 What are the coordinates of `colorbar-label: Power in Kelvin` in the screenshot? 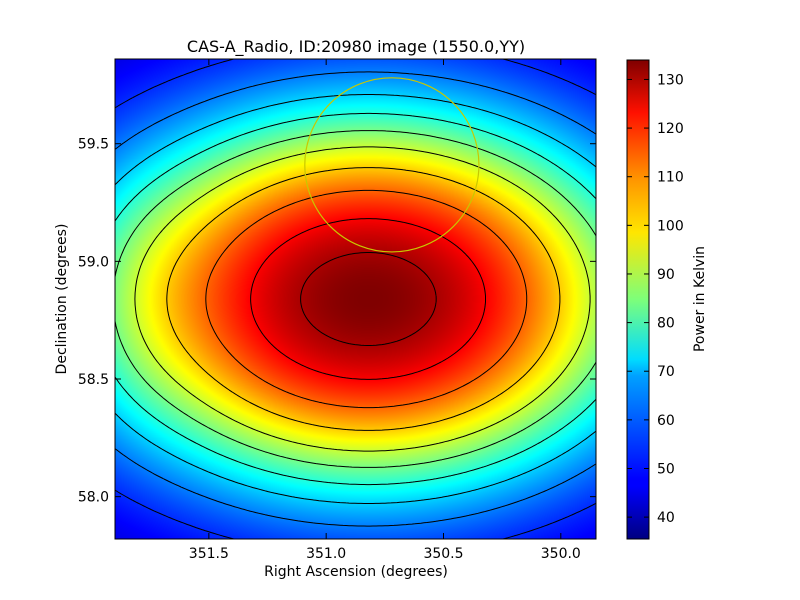 It's located at (700, 299).